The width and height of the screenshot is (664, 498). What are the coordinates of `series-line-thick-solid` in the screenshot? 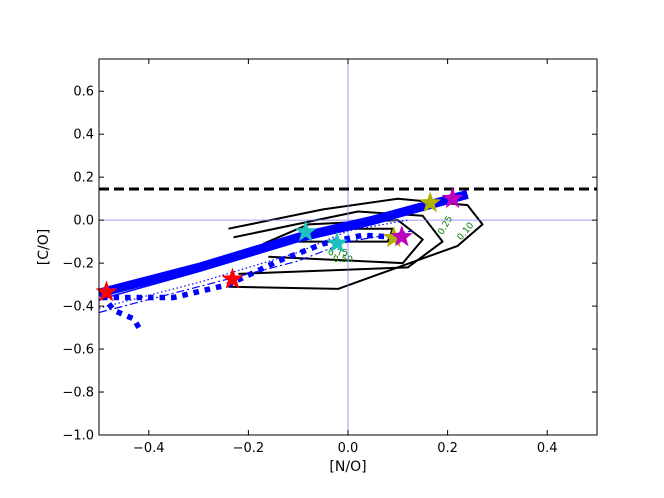 It's located at (284, 244).